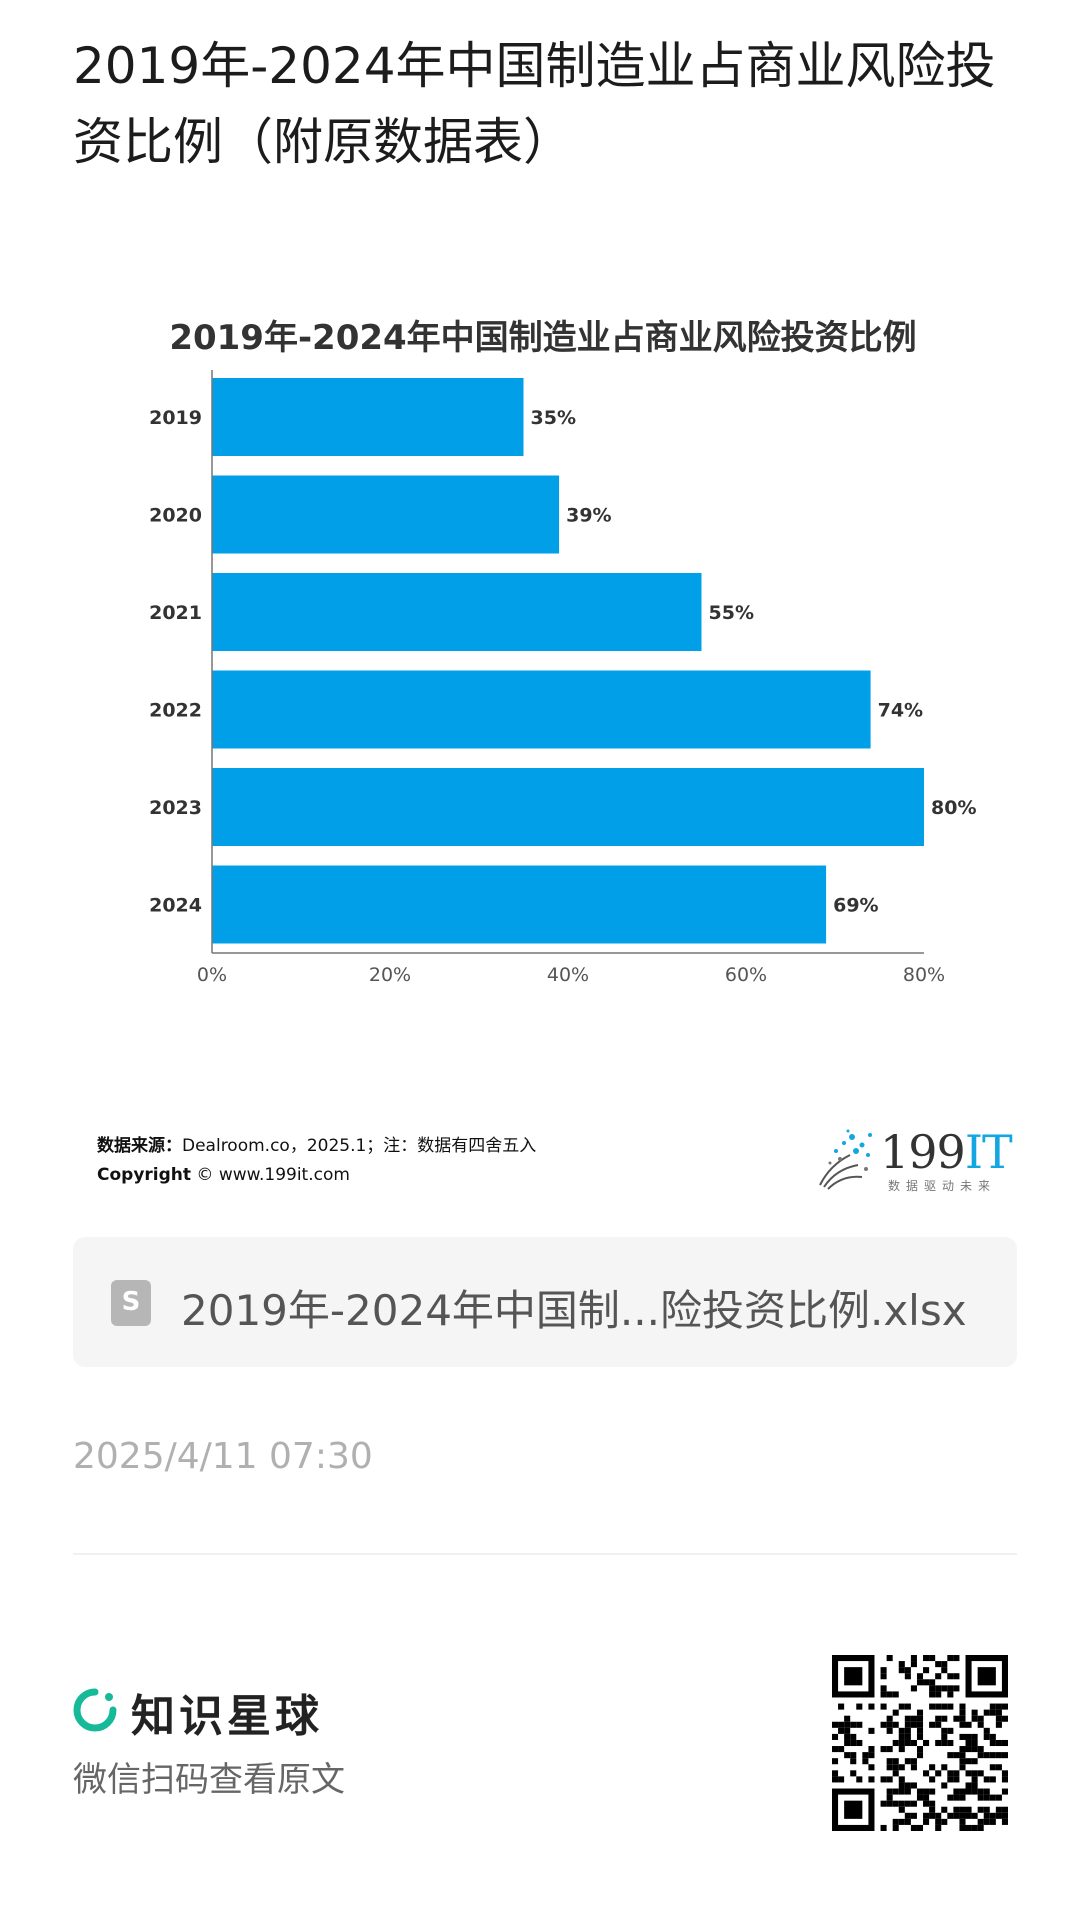 The image size is (1080, 1913). I want to click on bar-2020, so click(386, 514).